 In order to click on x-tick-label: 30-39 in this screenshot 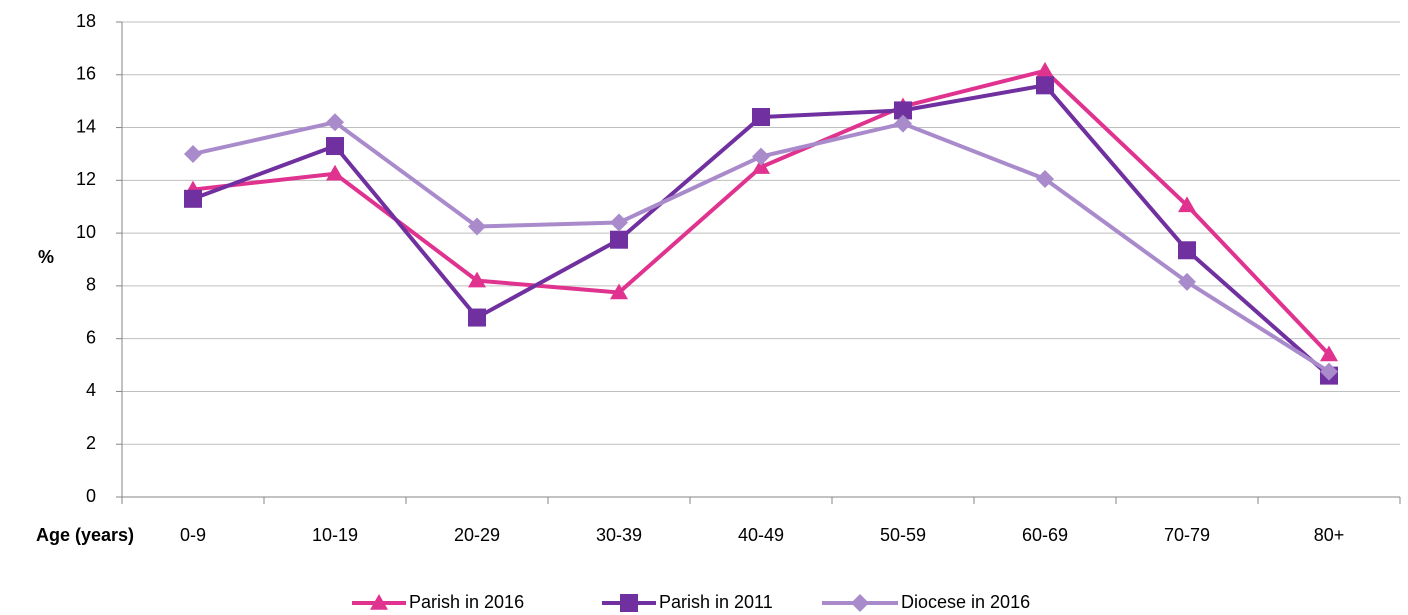, I will do `click(619, 535)`.